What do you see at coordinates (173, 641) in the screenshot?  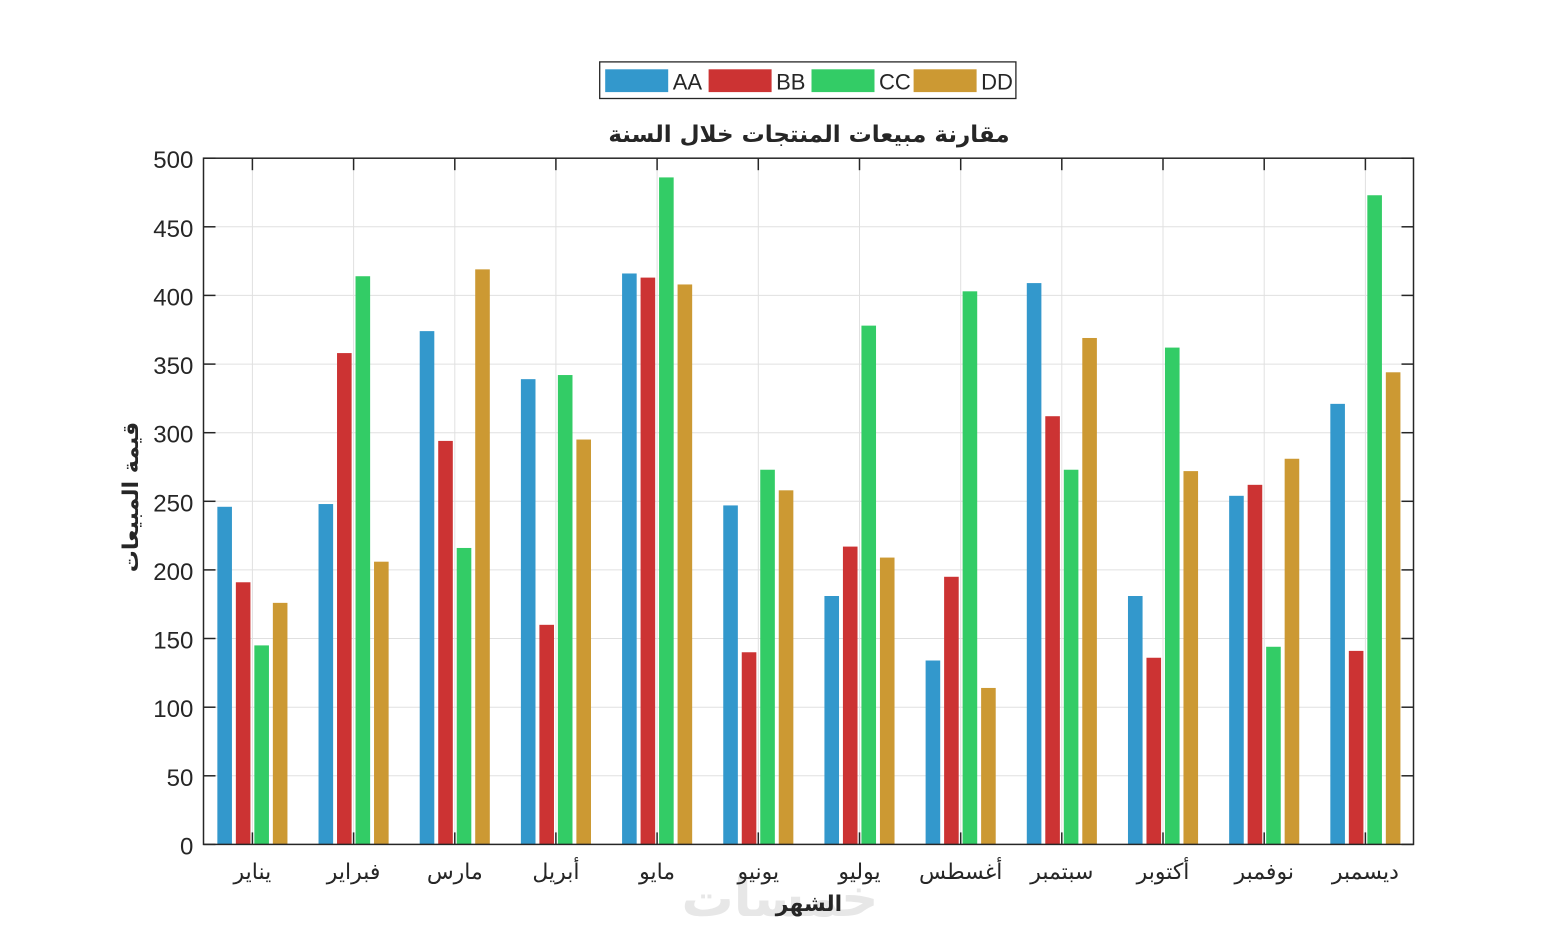 I see `svg-text: 150` at bounding box center [173, 641].